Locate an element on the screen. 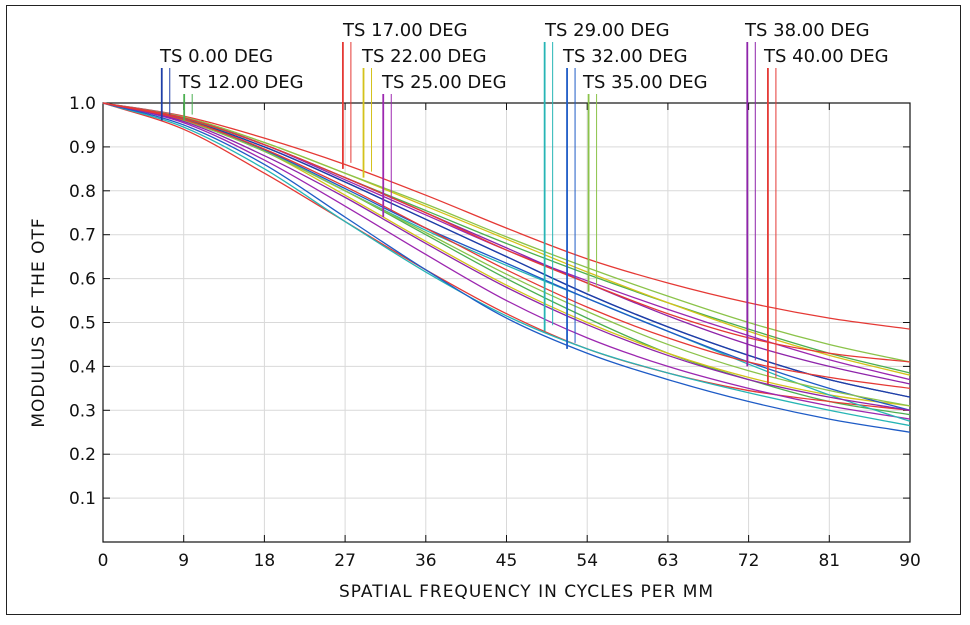  legend-label: TS 0.00 DEG is located at coordinates (216, 56).